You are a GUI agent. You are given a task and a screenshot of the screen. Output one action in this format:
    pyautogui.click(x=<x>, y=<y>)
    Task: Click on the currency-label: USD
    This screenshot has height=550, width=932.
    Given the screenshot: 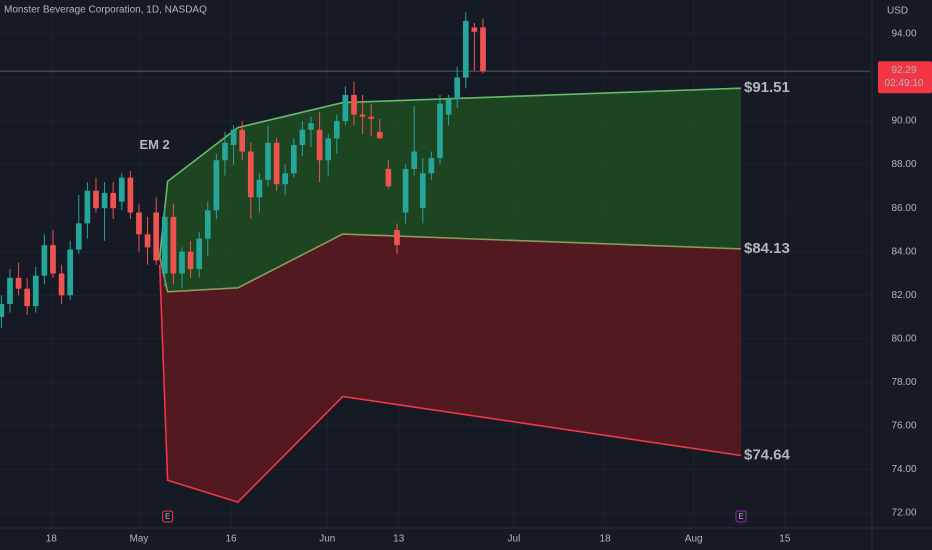 What is the action you would take?
    pyautogui.click(x=897, y=11)
    